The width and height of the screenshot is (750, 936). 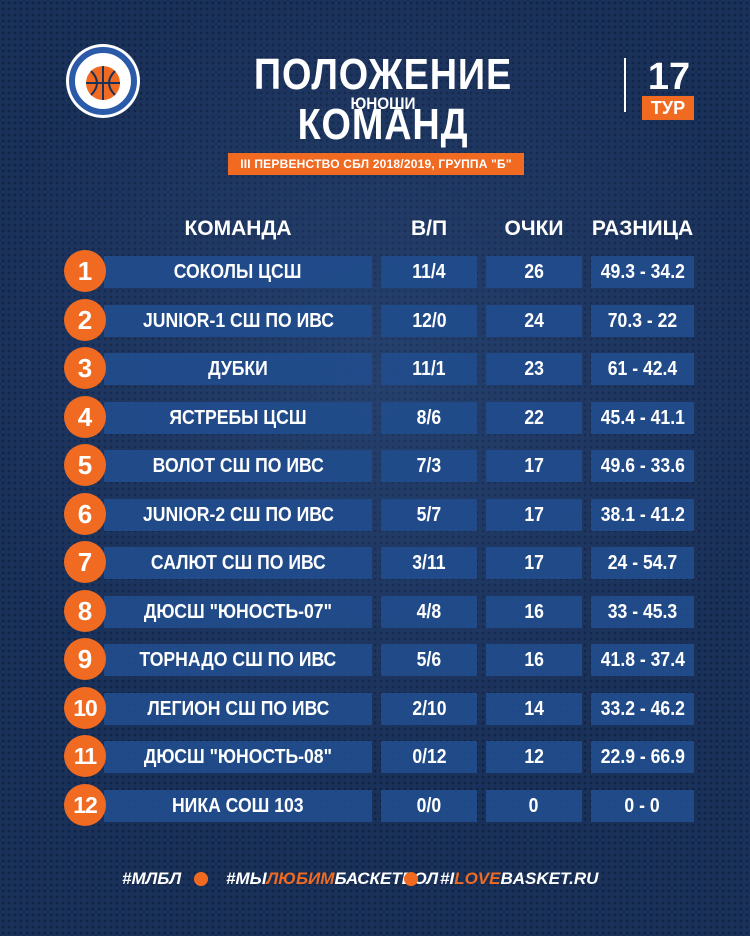 I want to click on points-cell-text: 16, so click(x=534, y=611).